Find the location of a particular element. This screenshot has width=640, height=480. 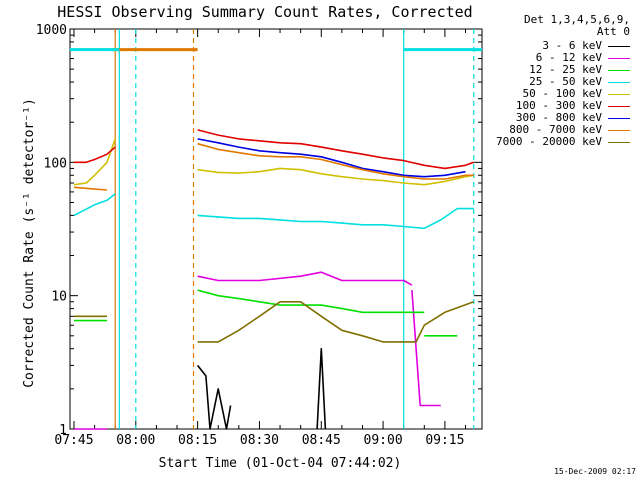

x-axis-label: Start Time (01-Oct-04 07:44:02) is located at coordinates (280, 463).